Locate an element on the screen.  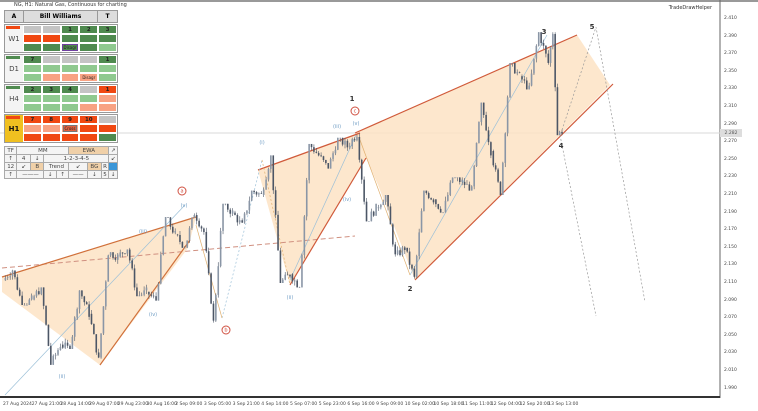
timeframe-label: H1 is located at coordinates (14, 128).